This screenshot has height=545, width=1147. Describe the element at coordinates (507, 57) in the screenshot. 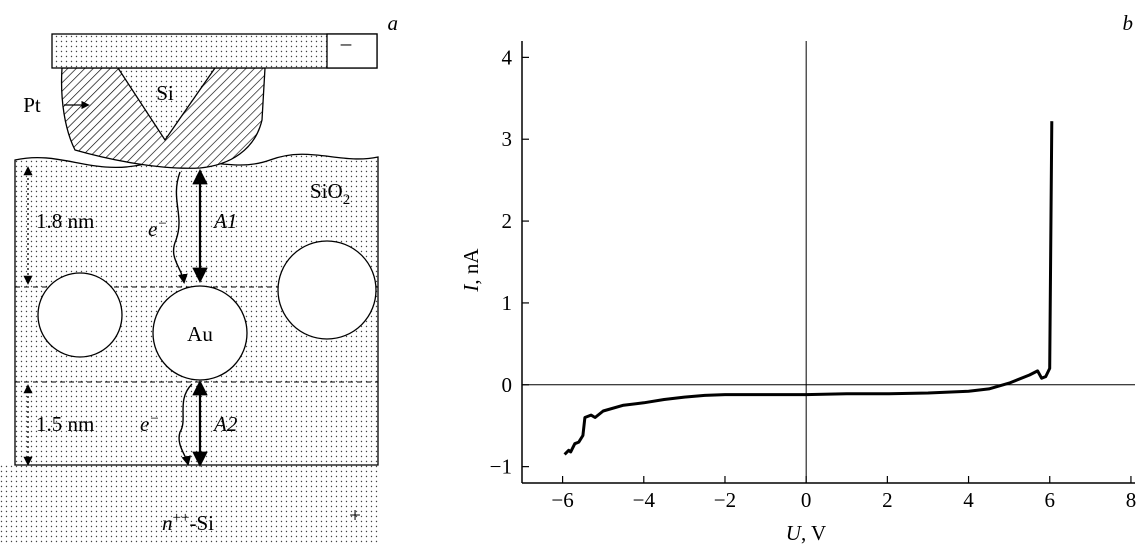

I see `y-tick-label: 4` at that location.